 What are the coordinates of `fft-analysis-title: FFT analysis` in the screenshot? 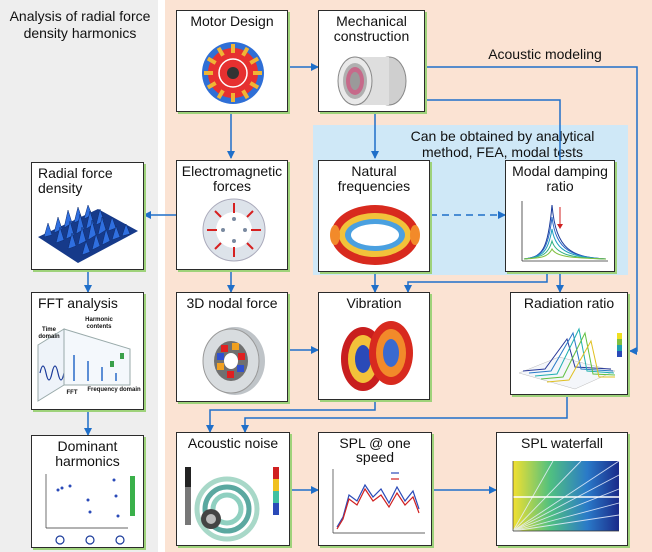 It's located at (78, 303).